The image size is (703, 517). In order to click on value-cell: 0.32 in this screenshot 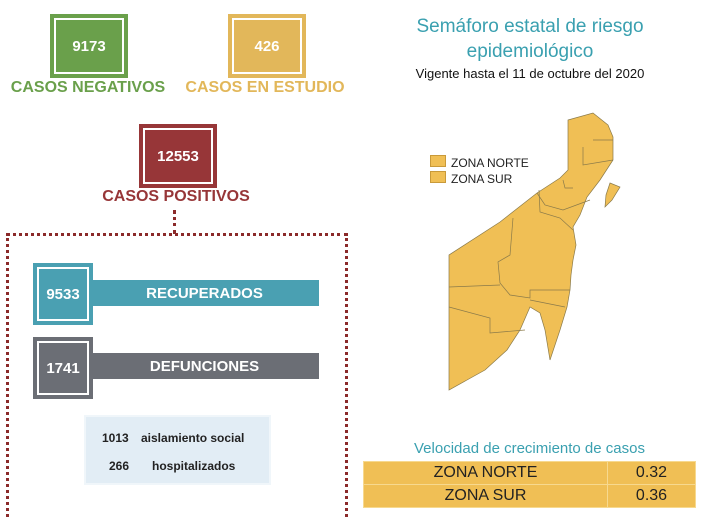, I will do `click(651, 473)`.